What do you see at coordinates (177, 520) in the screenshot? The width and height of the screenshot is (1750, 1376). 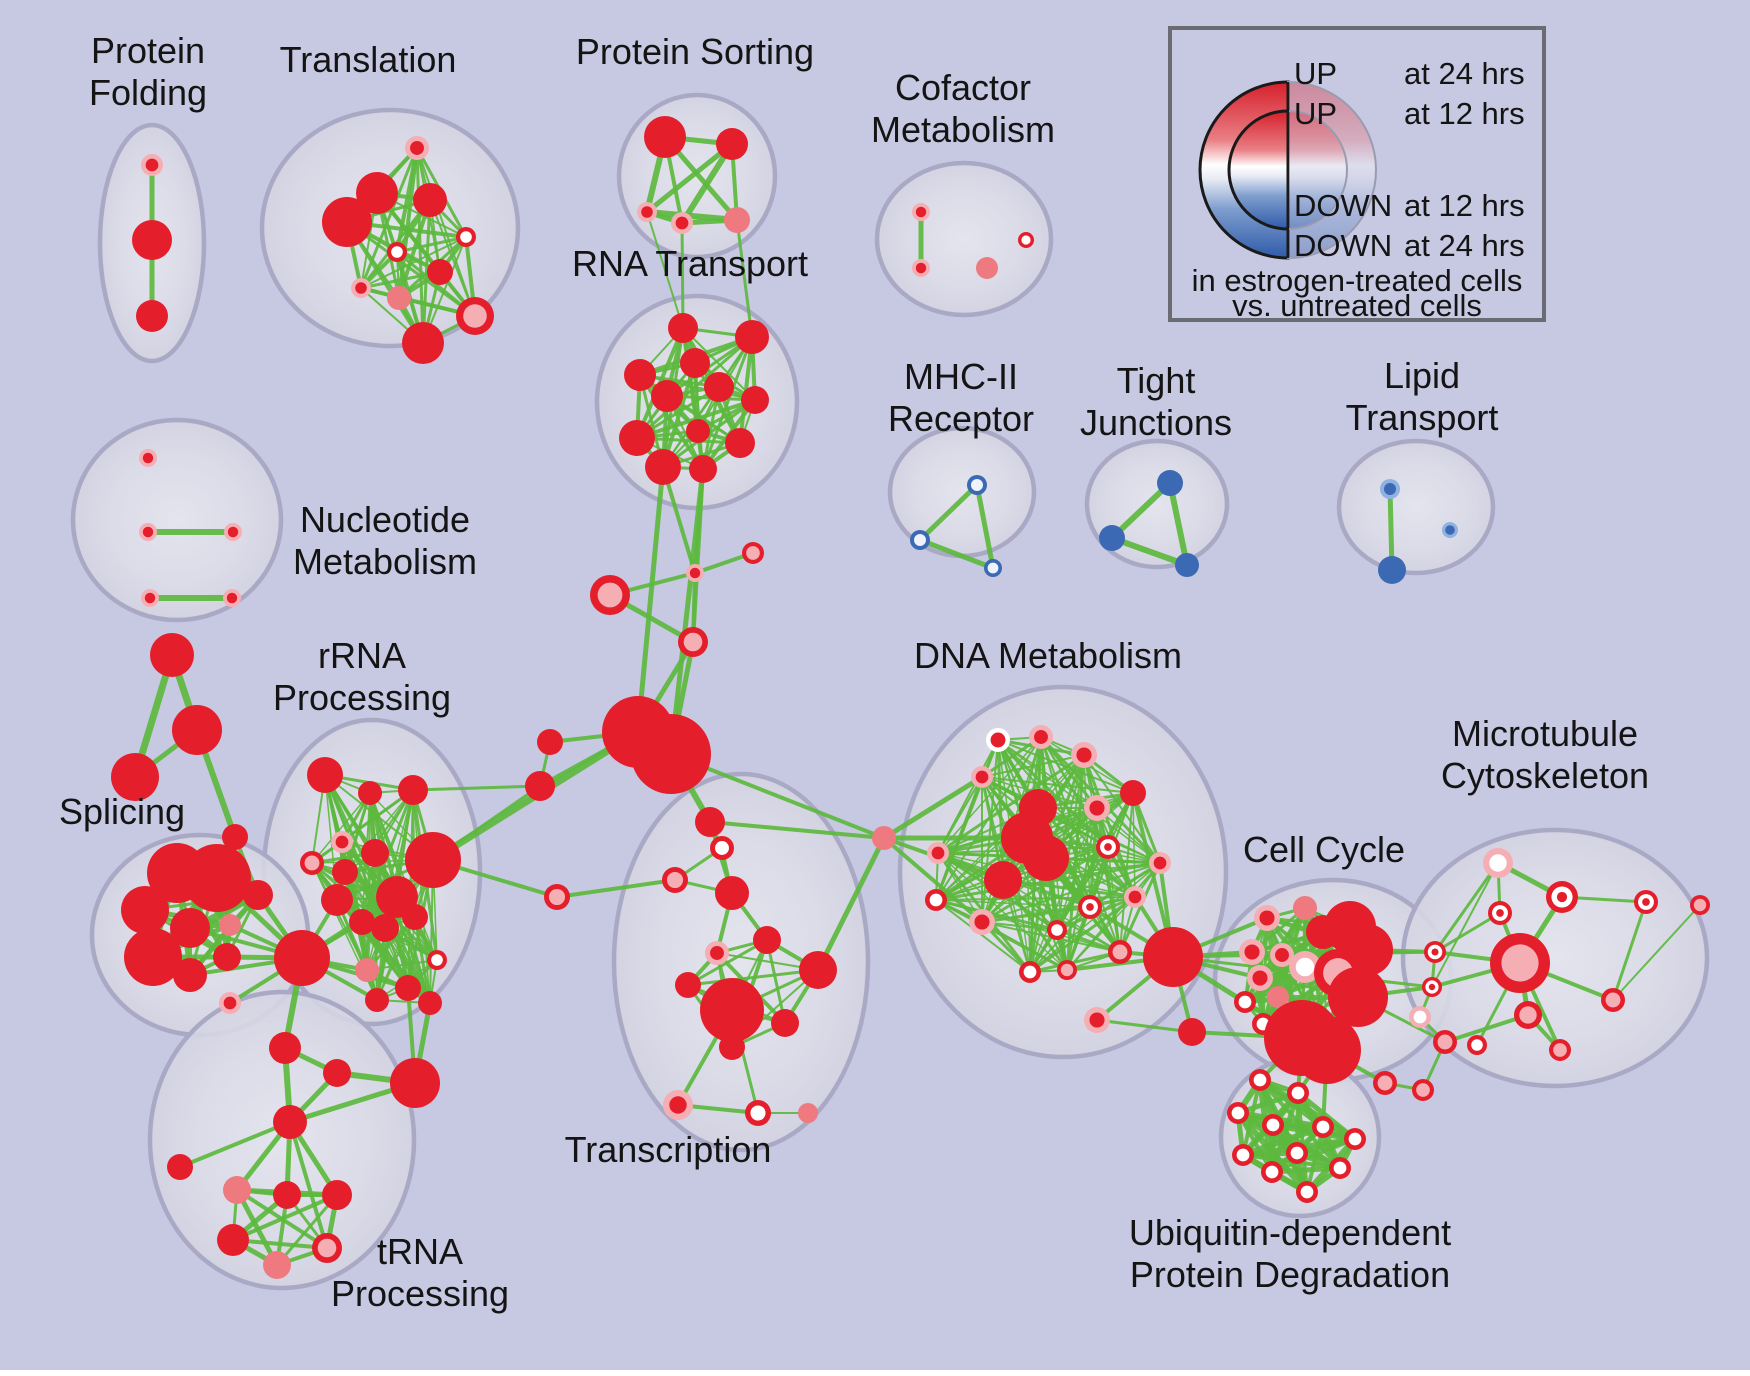 I see `cluster-ellipse-nucleotide-metabolism` at bounding box center [177, 520].